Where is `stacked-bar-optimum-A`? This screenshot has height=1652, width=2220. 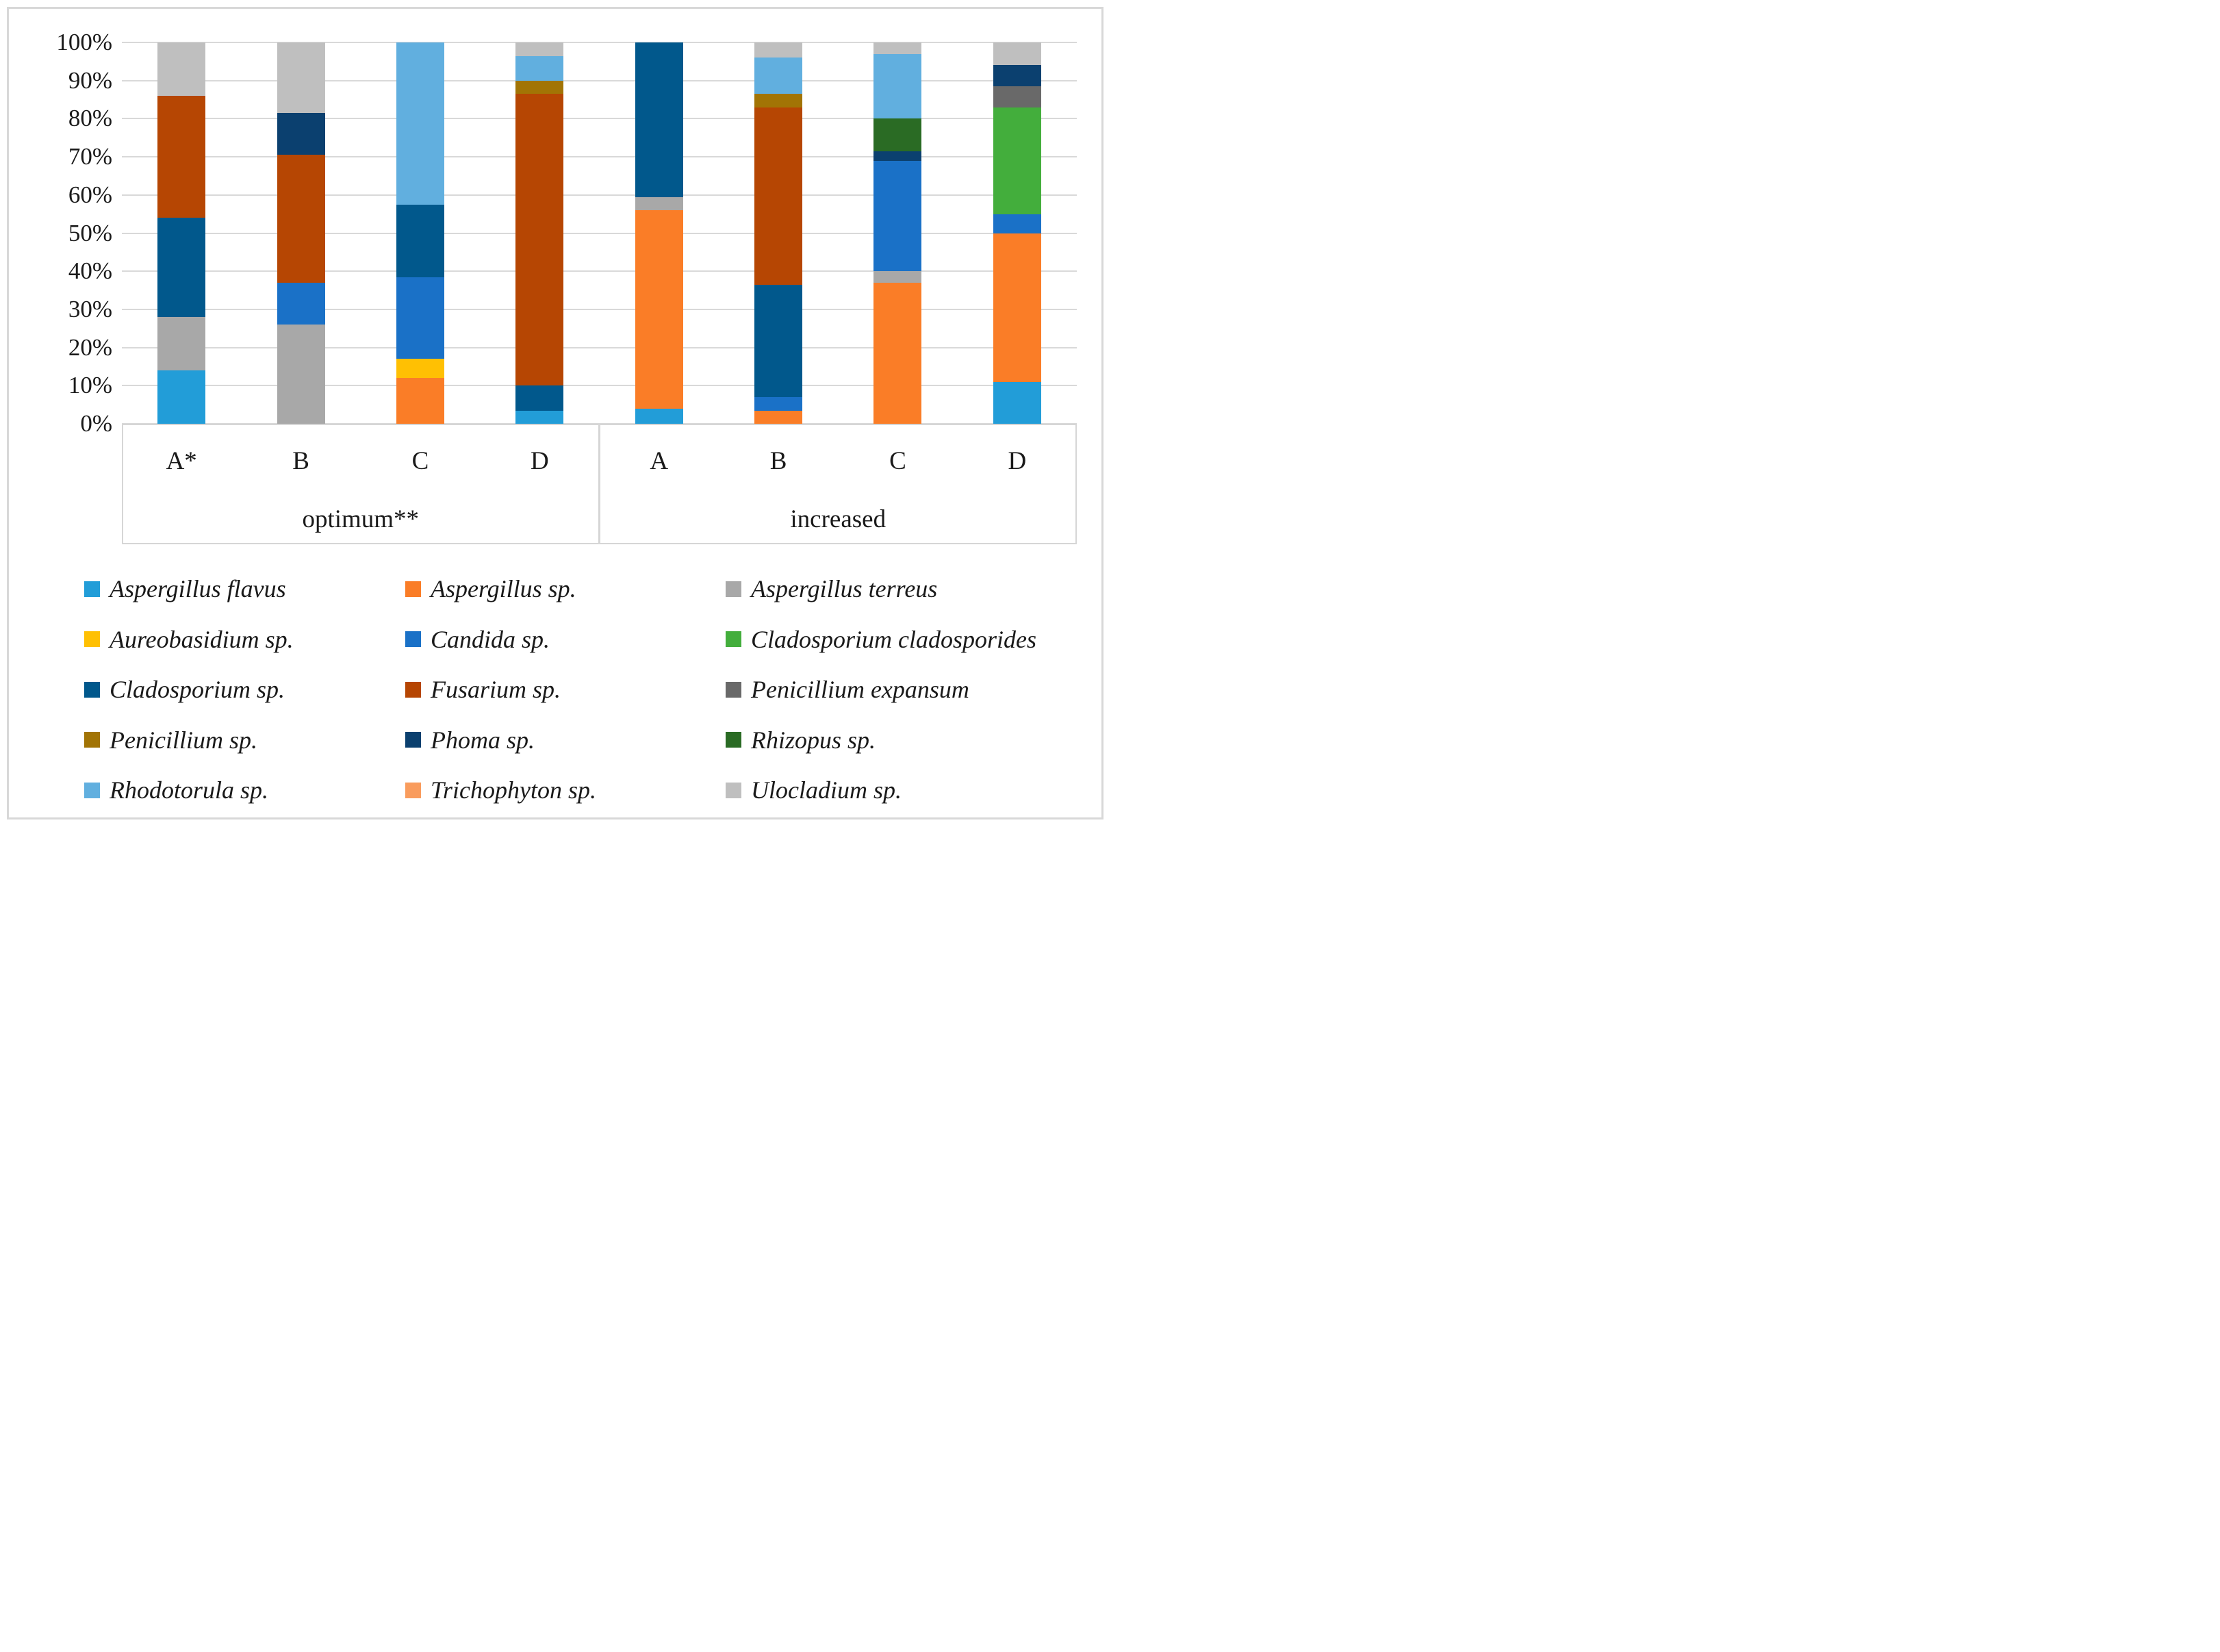
stacked-bar-optimum-A is located at coordinates (181, 233).